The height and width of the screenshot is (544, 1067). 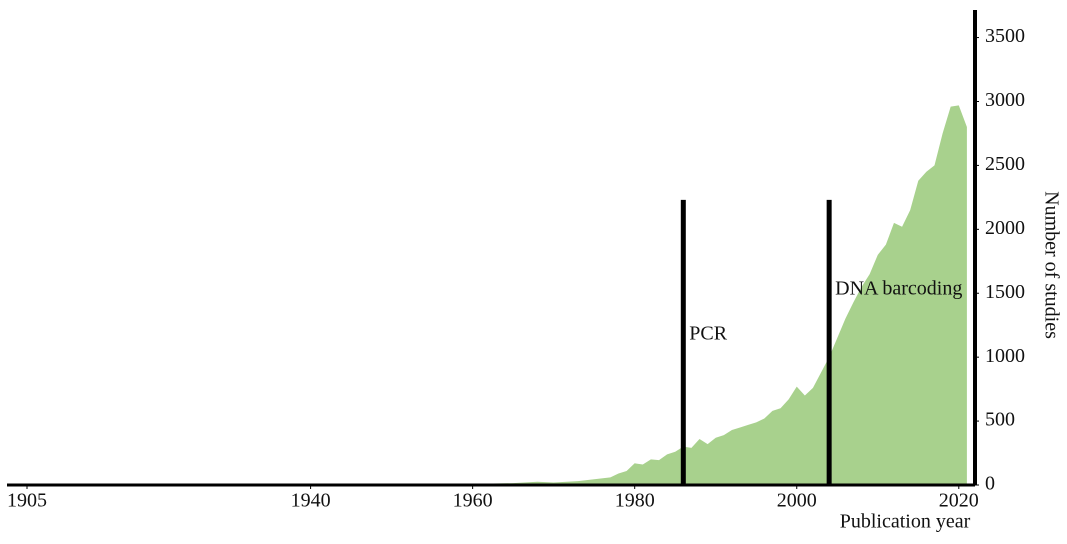 What do you see at coordinates (1000, 420) in the screenshot?
I see `y-tick-label: 500` at bounding box center [1000, 420].